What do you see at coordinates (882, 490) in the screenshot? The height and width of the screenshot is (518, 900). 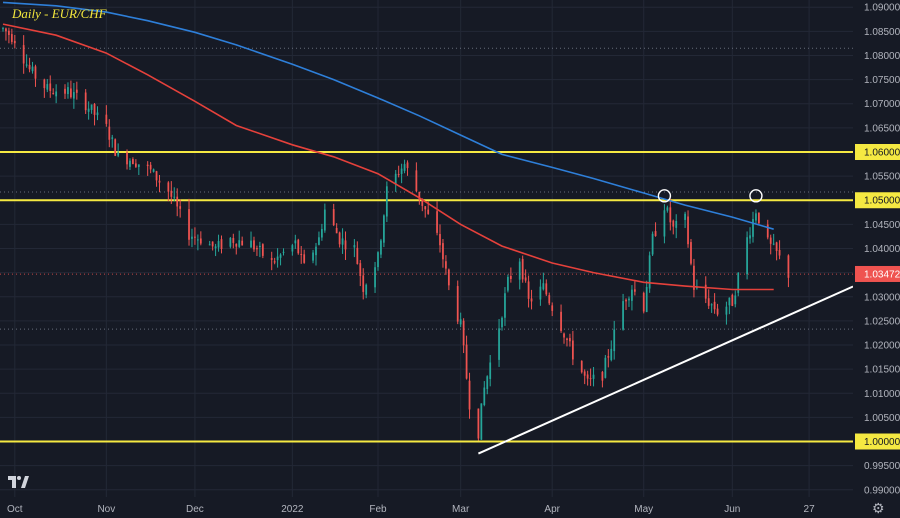 I see `price-tick-label: 0.99000` at bounding box center [882, 490].